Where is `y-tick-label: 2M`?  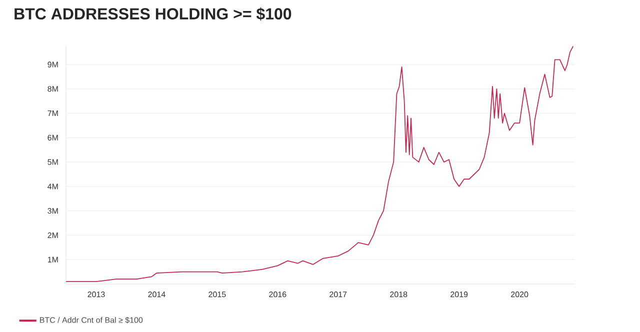
y-tick-label: 2M is located at coordinates (53, 235).